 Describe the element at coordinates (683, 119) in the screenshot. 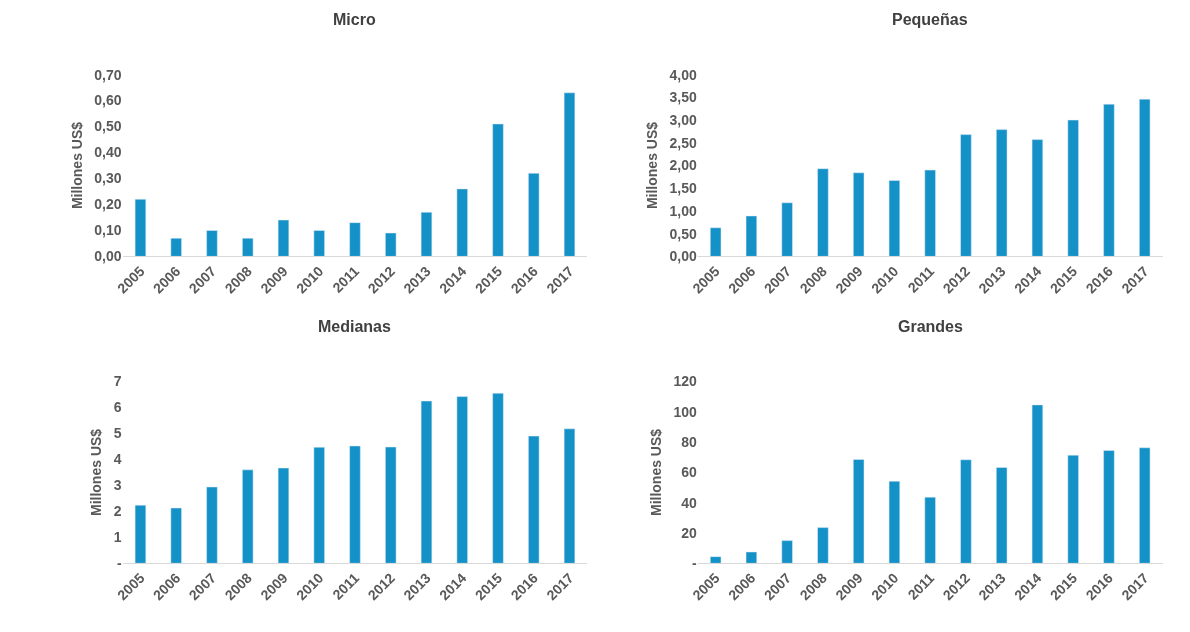

I see `y-tick-label: 3,00` at that location.